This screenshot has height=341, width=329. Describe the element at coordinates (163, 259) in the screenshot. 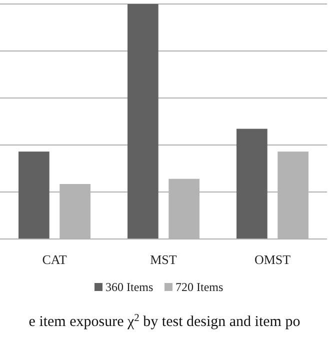

I see `x-tick-label: MST` at that location.